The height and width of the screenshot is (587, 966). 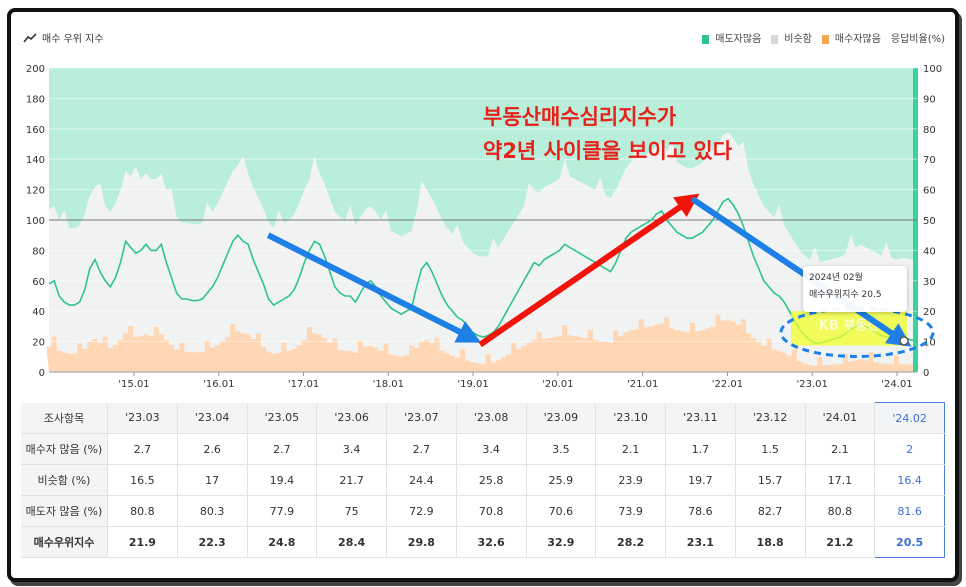 I want to click on table-cell: 1.5, so click(x=770, y=449).